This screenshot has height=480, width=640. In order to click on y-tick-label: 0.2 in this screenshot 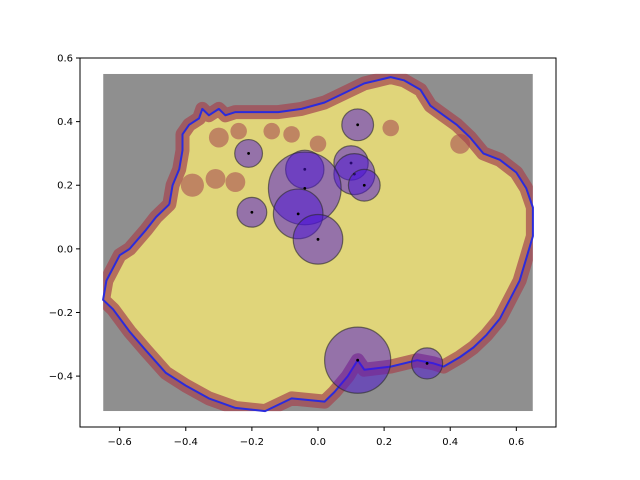, I will do `click(65, 186)`.